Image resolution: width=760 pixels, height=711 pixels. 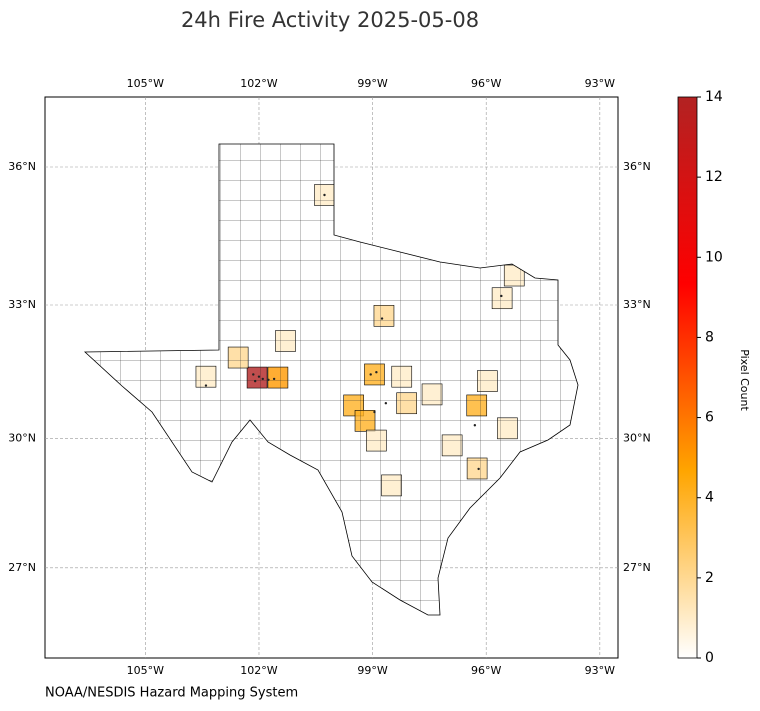 I want to click on colorbar-tick-label: 2, so click(x=709, y=578).